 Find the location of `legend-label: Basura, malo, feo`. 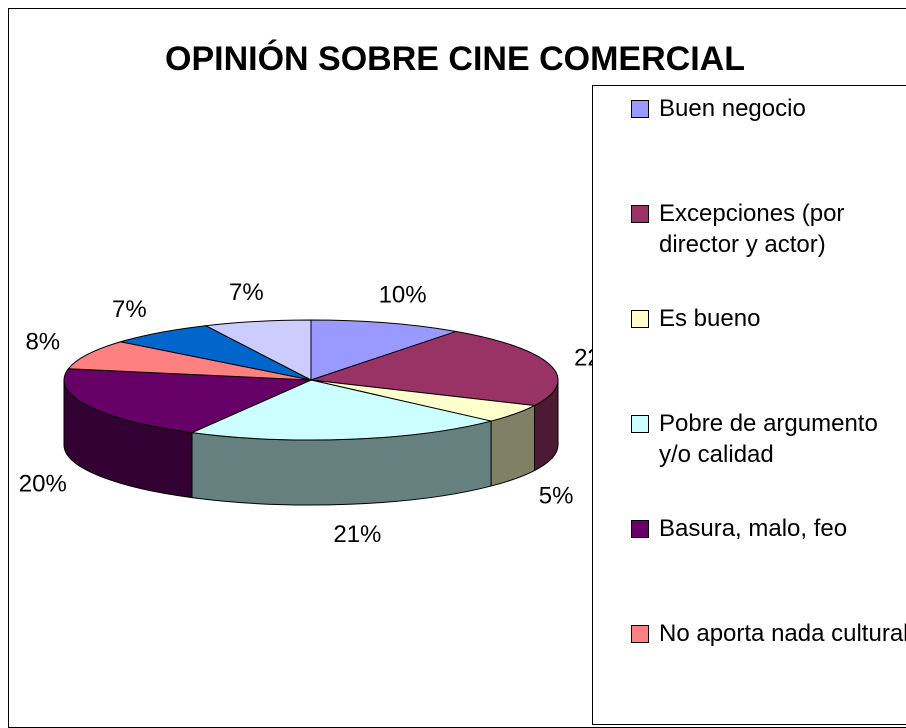

legend-label: Basura, malo, feo is located at coordinates (753, 528).